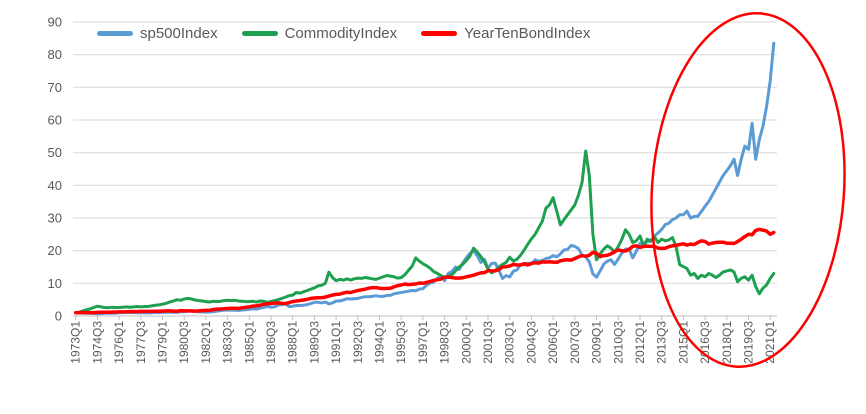 The width and height of the screenshot is (866, 414). What do you see at coordinates (683, 342) in the screenshot?
I see `x-tick-label: 2015Q1` at bounding box center [683, 342].